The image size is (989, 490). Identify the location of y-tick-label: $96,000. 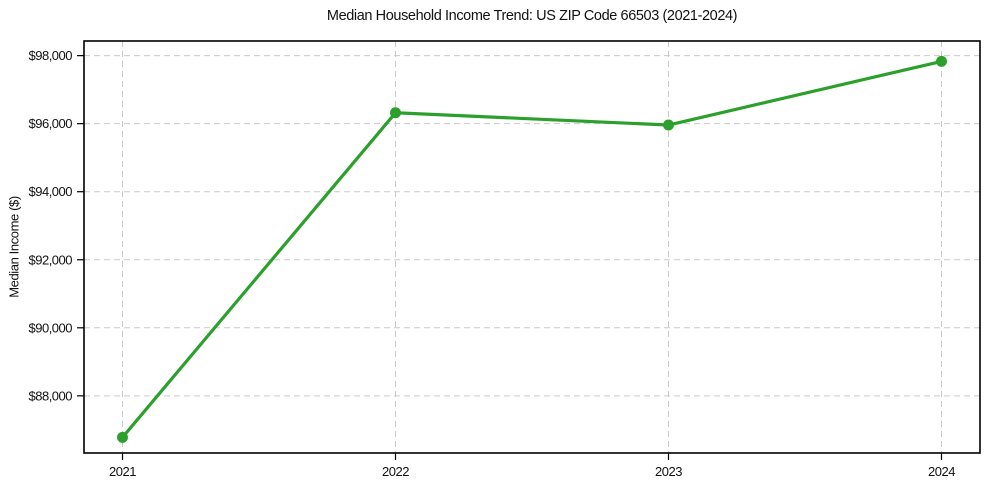
(51, 123).